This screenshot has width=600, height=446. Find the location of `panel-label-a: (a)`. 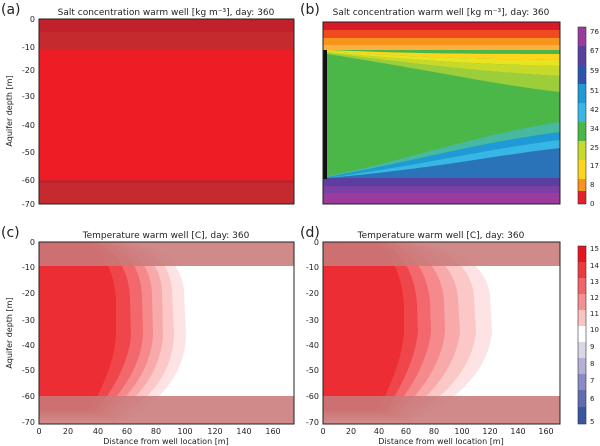

panel-label-a: (a) is located at coordinates (11, 10).